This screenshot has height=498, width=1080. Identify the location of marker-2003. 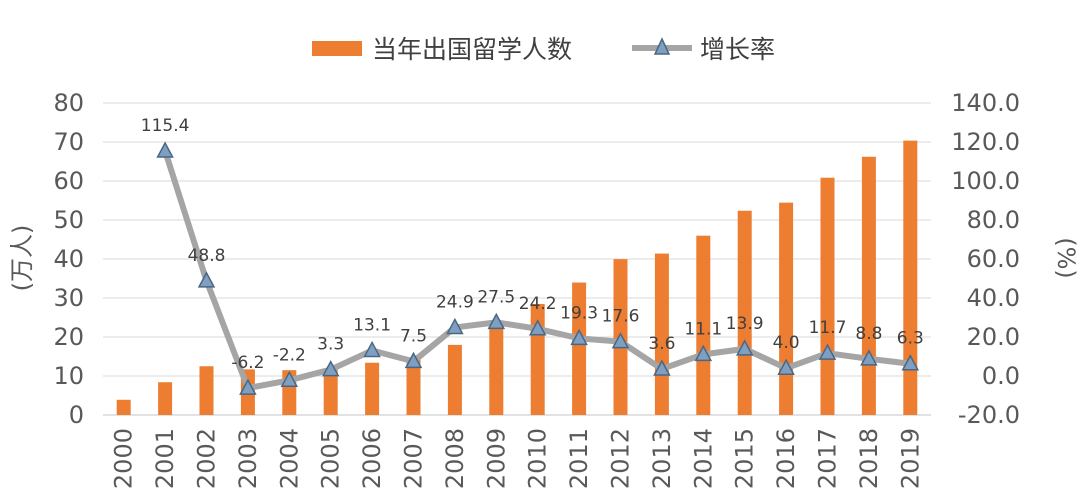
(248, 386).